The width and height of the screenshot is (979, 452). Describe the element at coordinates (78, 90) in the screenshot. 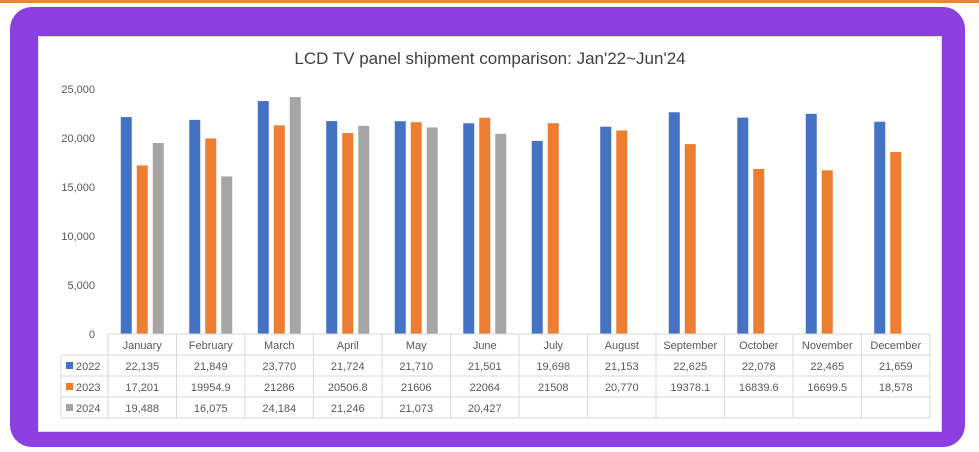

I see `y-tick-label: 25,000` at that location.